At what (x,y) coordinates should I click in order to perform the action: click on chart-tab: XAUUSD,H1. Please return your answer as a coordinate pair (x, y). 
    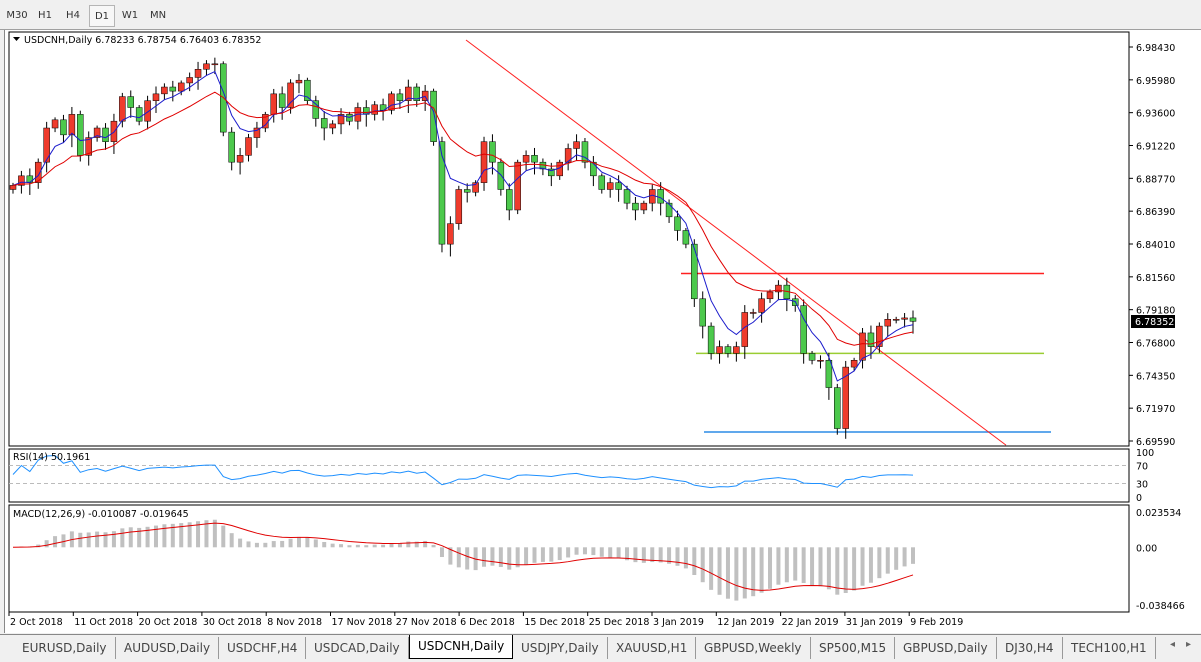
    Looking at the image, I should click on (652, 648).